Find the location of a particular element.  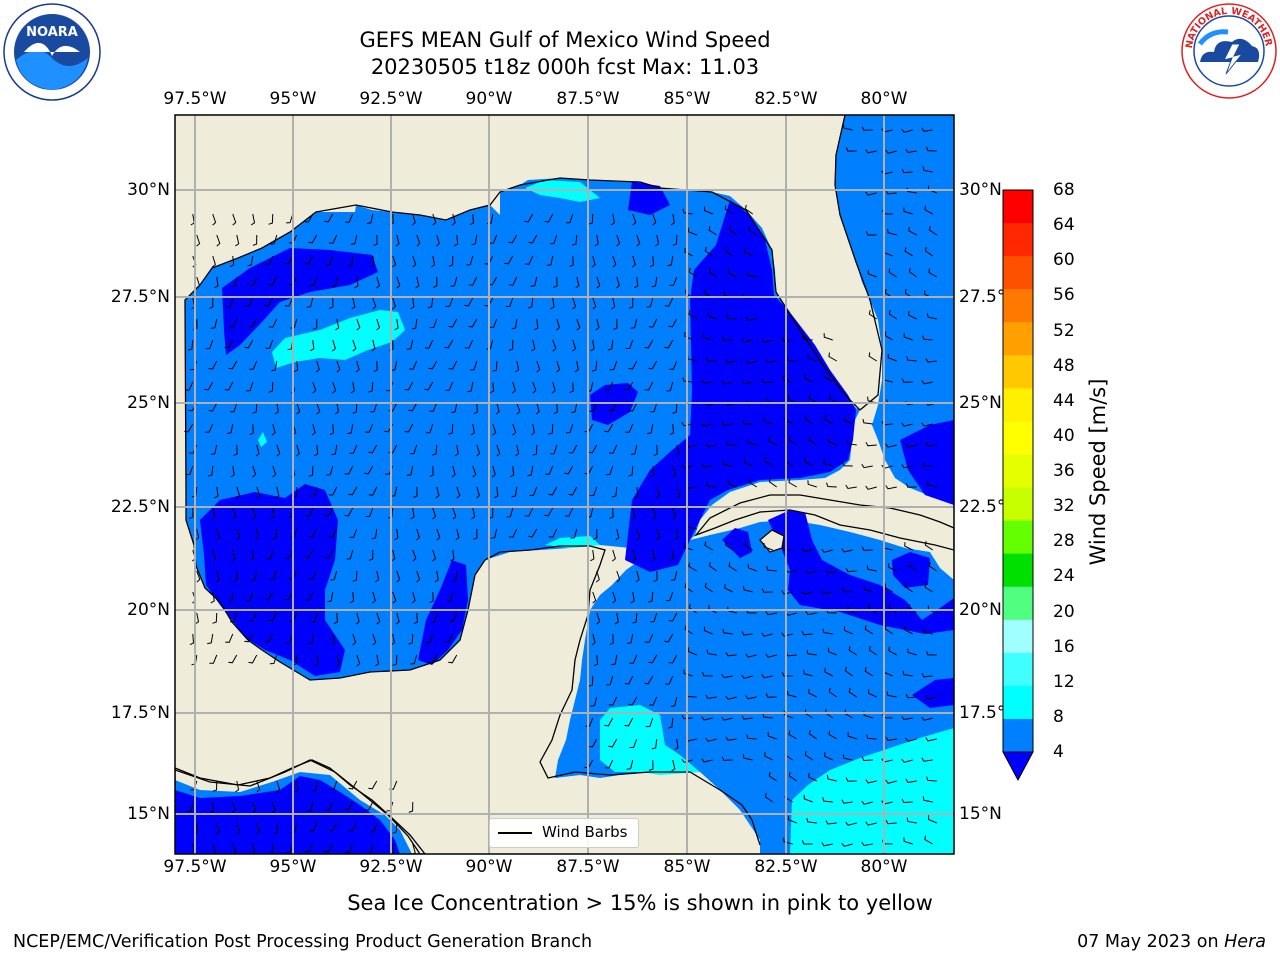

footer-date: 07 May 2023 on Hera is located at coordinates (1171, 942).